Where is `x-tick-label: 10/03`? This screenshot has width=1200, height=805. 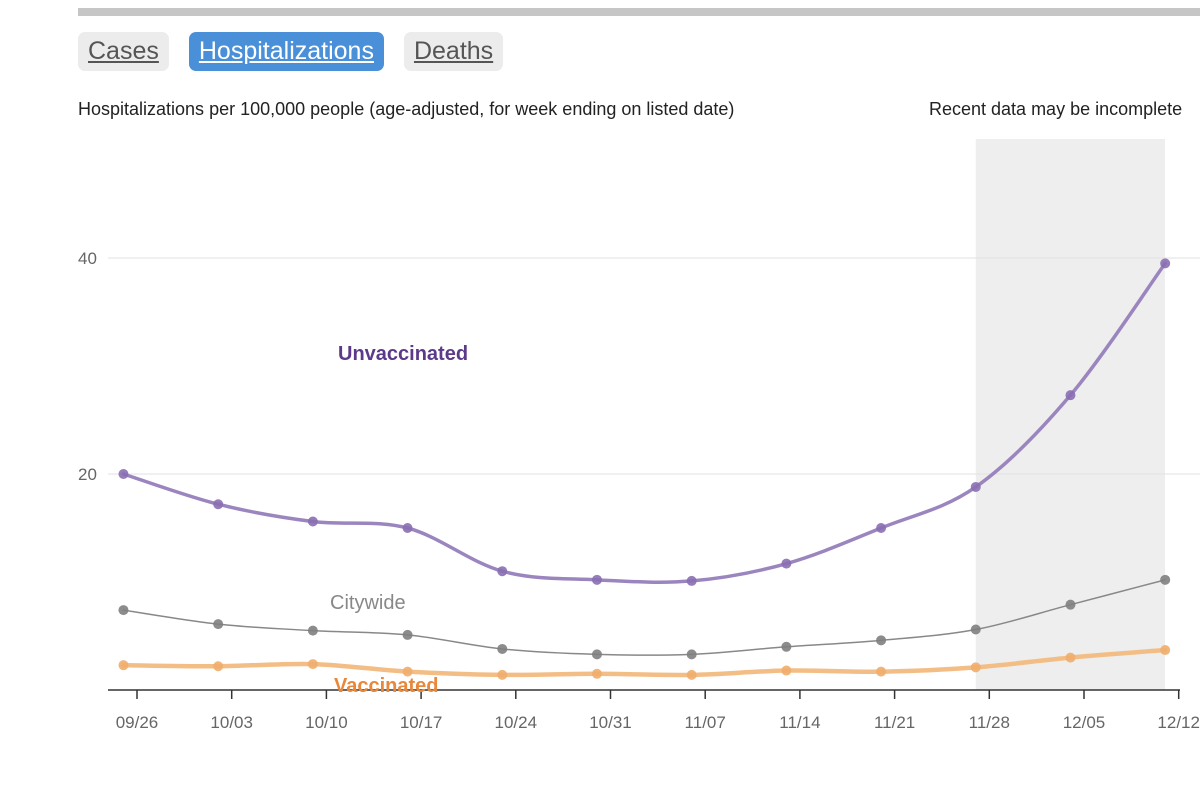
x-tick-label: 10/03 is located at coordinates (231, 722).